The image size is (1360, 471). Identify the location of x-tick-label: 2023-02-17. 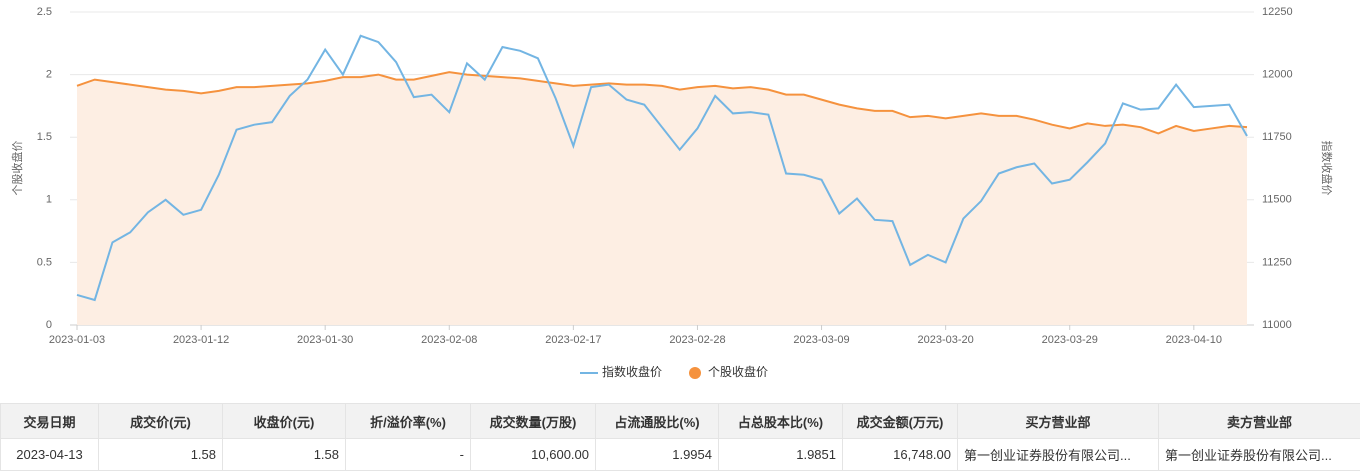
(573, 340).